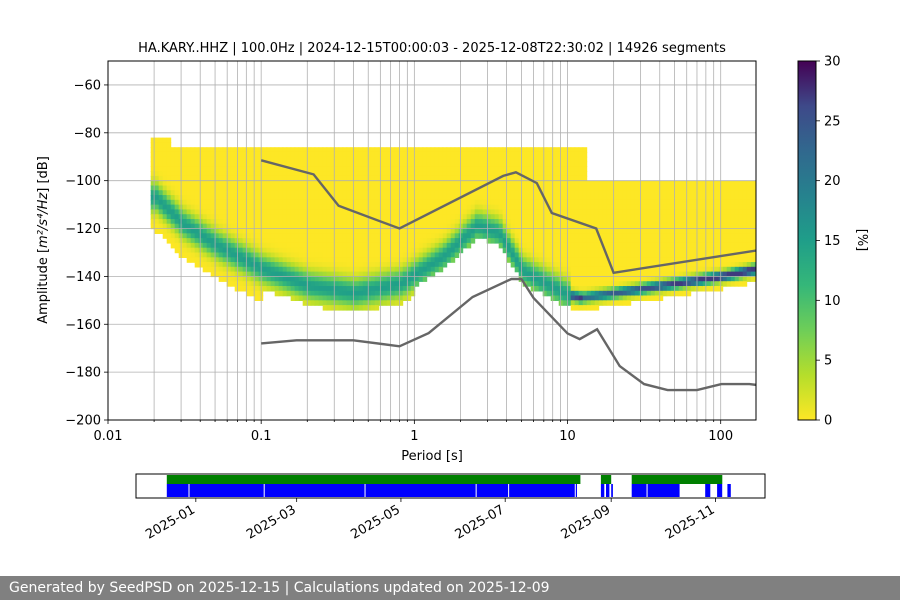  What do you see at coordinates (43, 220) in the screenshot?
I see `y-axis-label-unit: m²/s⁴/Hz` at bounding box center [43, 220].